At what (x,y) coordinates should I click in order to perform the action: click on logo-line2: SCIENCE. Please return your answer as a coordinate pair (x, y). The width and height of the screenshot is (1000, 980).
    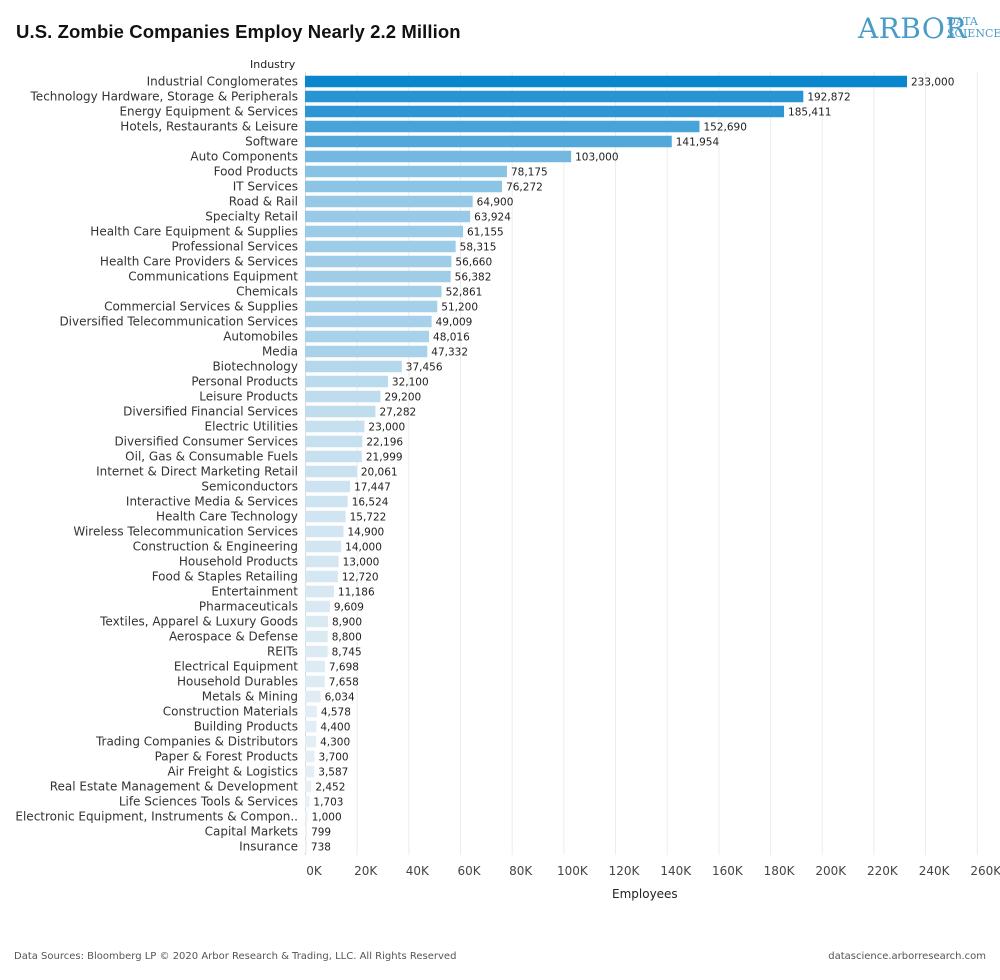
    Looking at the image, I should click on (973, 33).